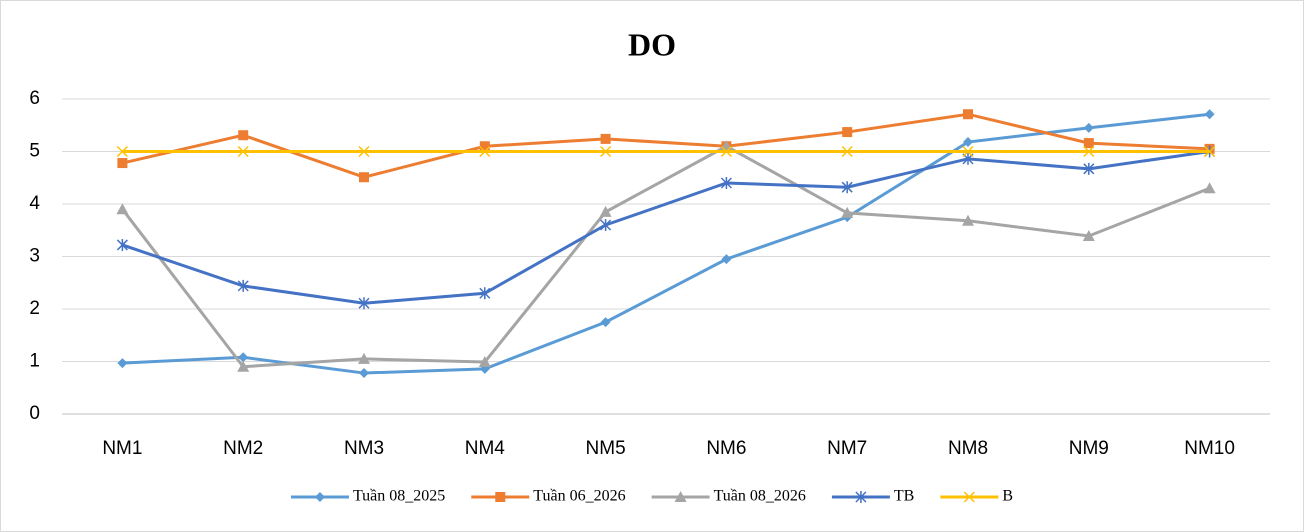 This screenshot has height=532, width=1304. Describe the element at coordinates (34, 361) in the screenshot. I see `y-tick-label: 1` at that location.